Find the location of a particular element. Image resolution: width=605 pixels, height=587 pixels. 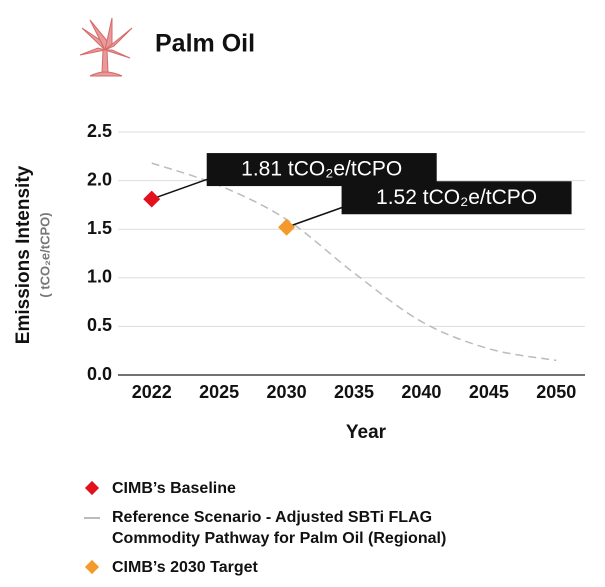

legend-item: CIMB’s Baseline is located at coordinates (332, 488).